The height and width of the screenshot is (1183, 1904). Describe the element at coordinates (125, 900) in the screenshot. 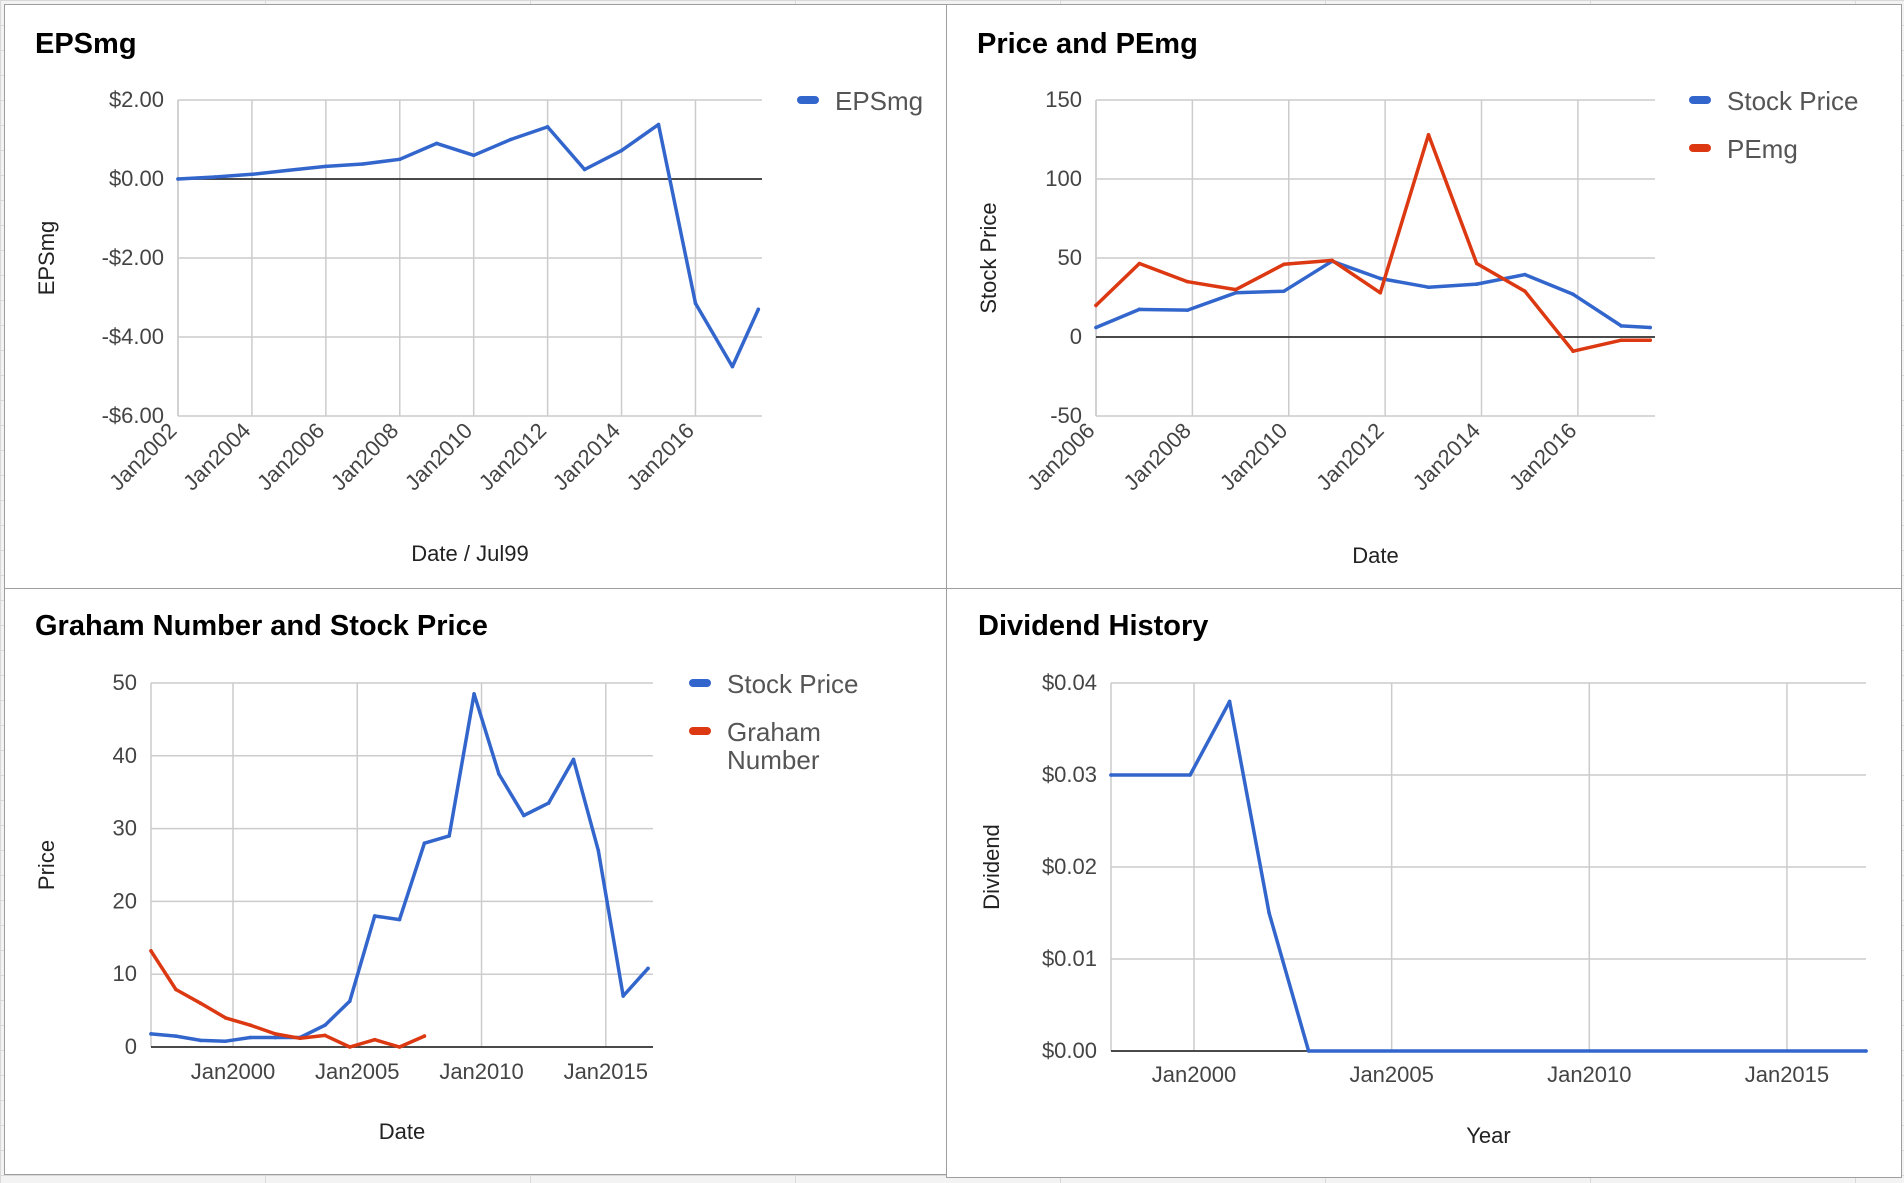

I see `y-tick-label: 20` at that location.